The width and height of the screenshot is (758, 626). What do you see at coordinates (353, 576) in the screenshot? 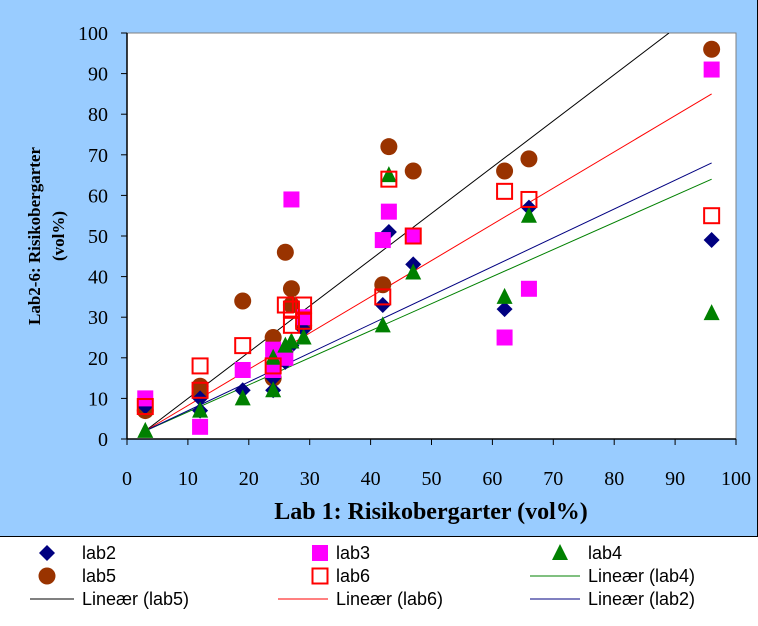
I see `legend-label: lab6` at bounding box center [353, 576].